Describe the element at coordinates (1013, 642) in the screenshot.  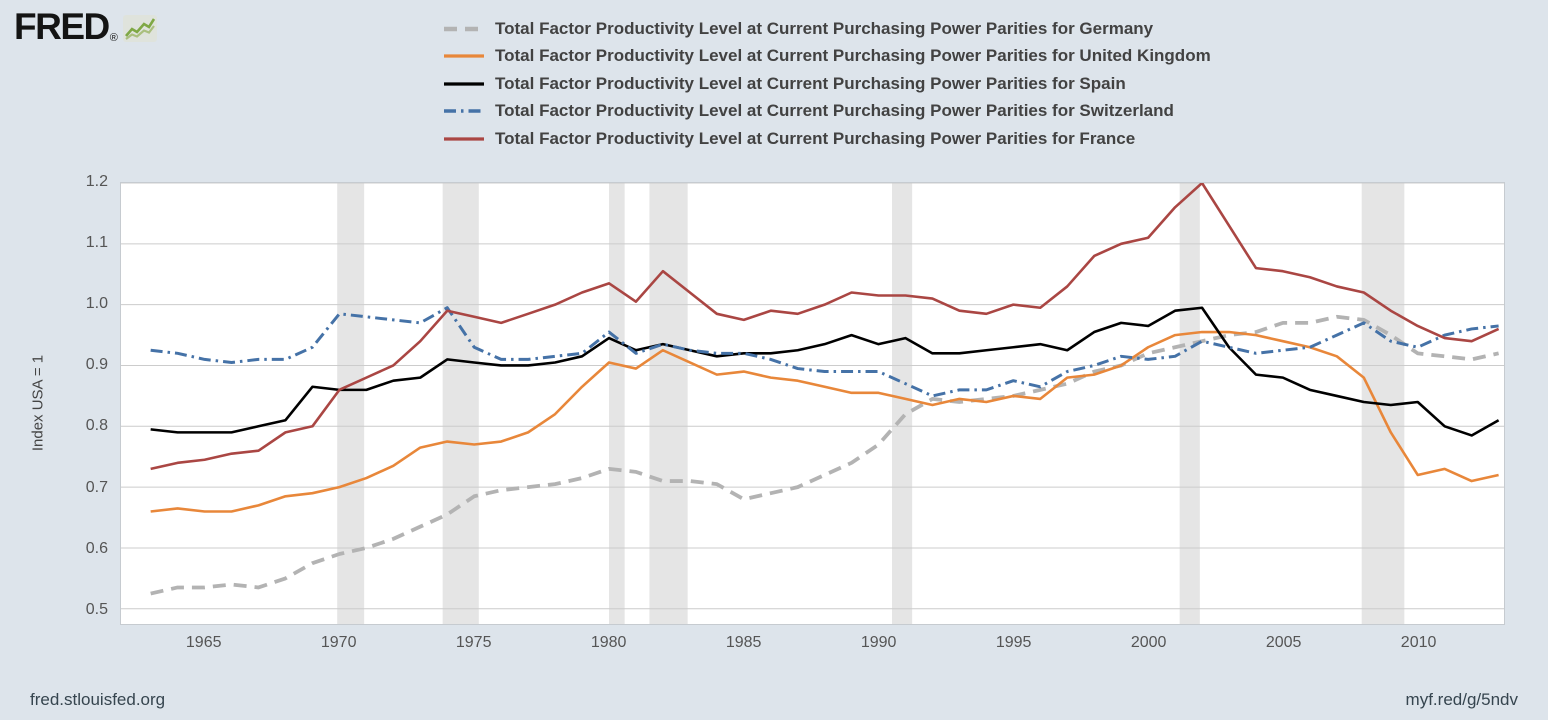
I see `x-tick-label: 1995` at that location.